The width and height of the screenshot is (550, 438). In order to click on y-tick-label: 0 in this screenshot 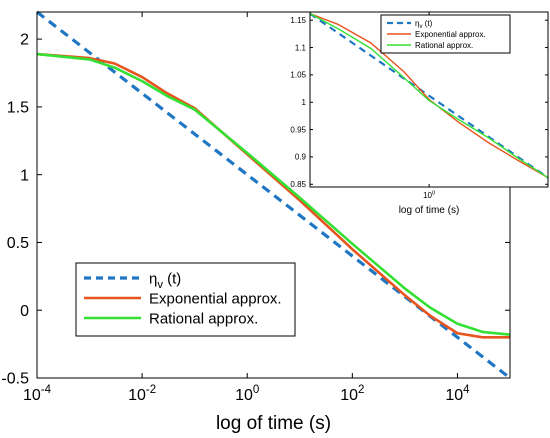, I will do `click(24, 311)`.